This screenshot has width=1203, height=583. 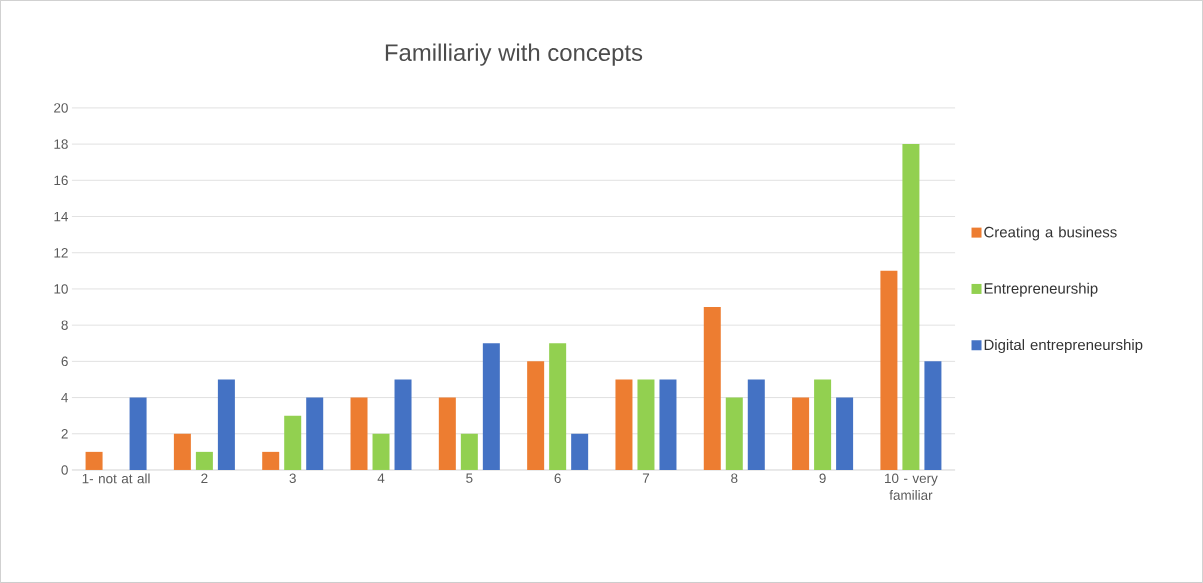 What do you see at coordinates (64, 434) in the screenshot?
I see `y-tick-label: 2` at bounding box center [64, 434].